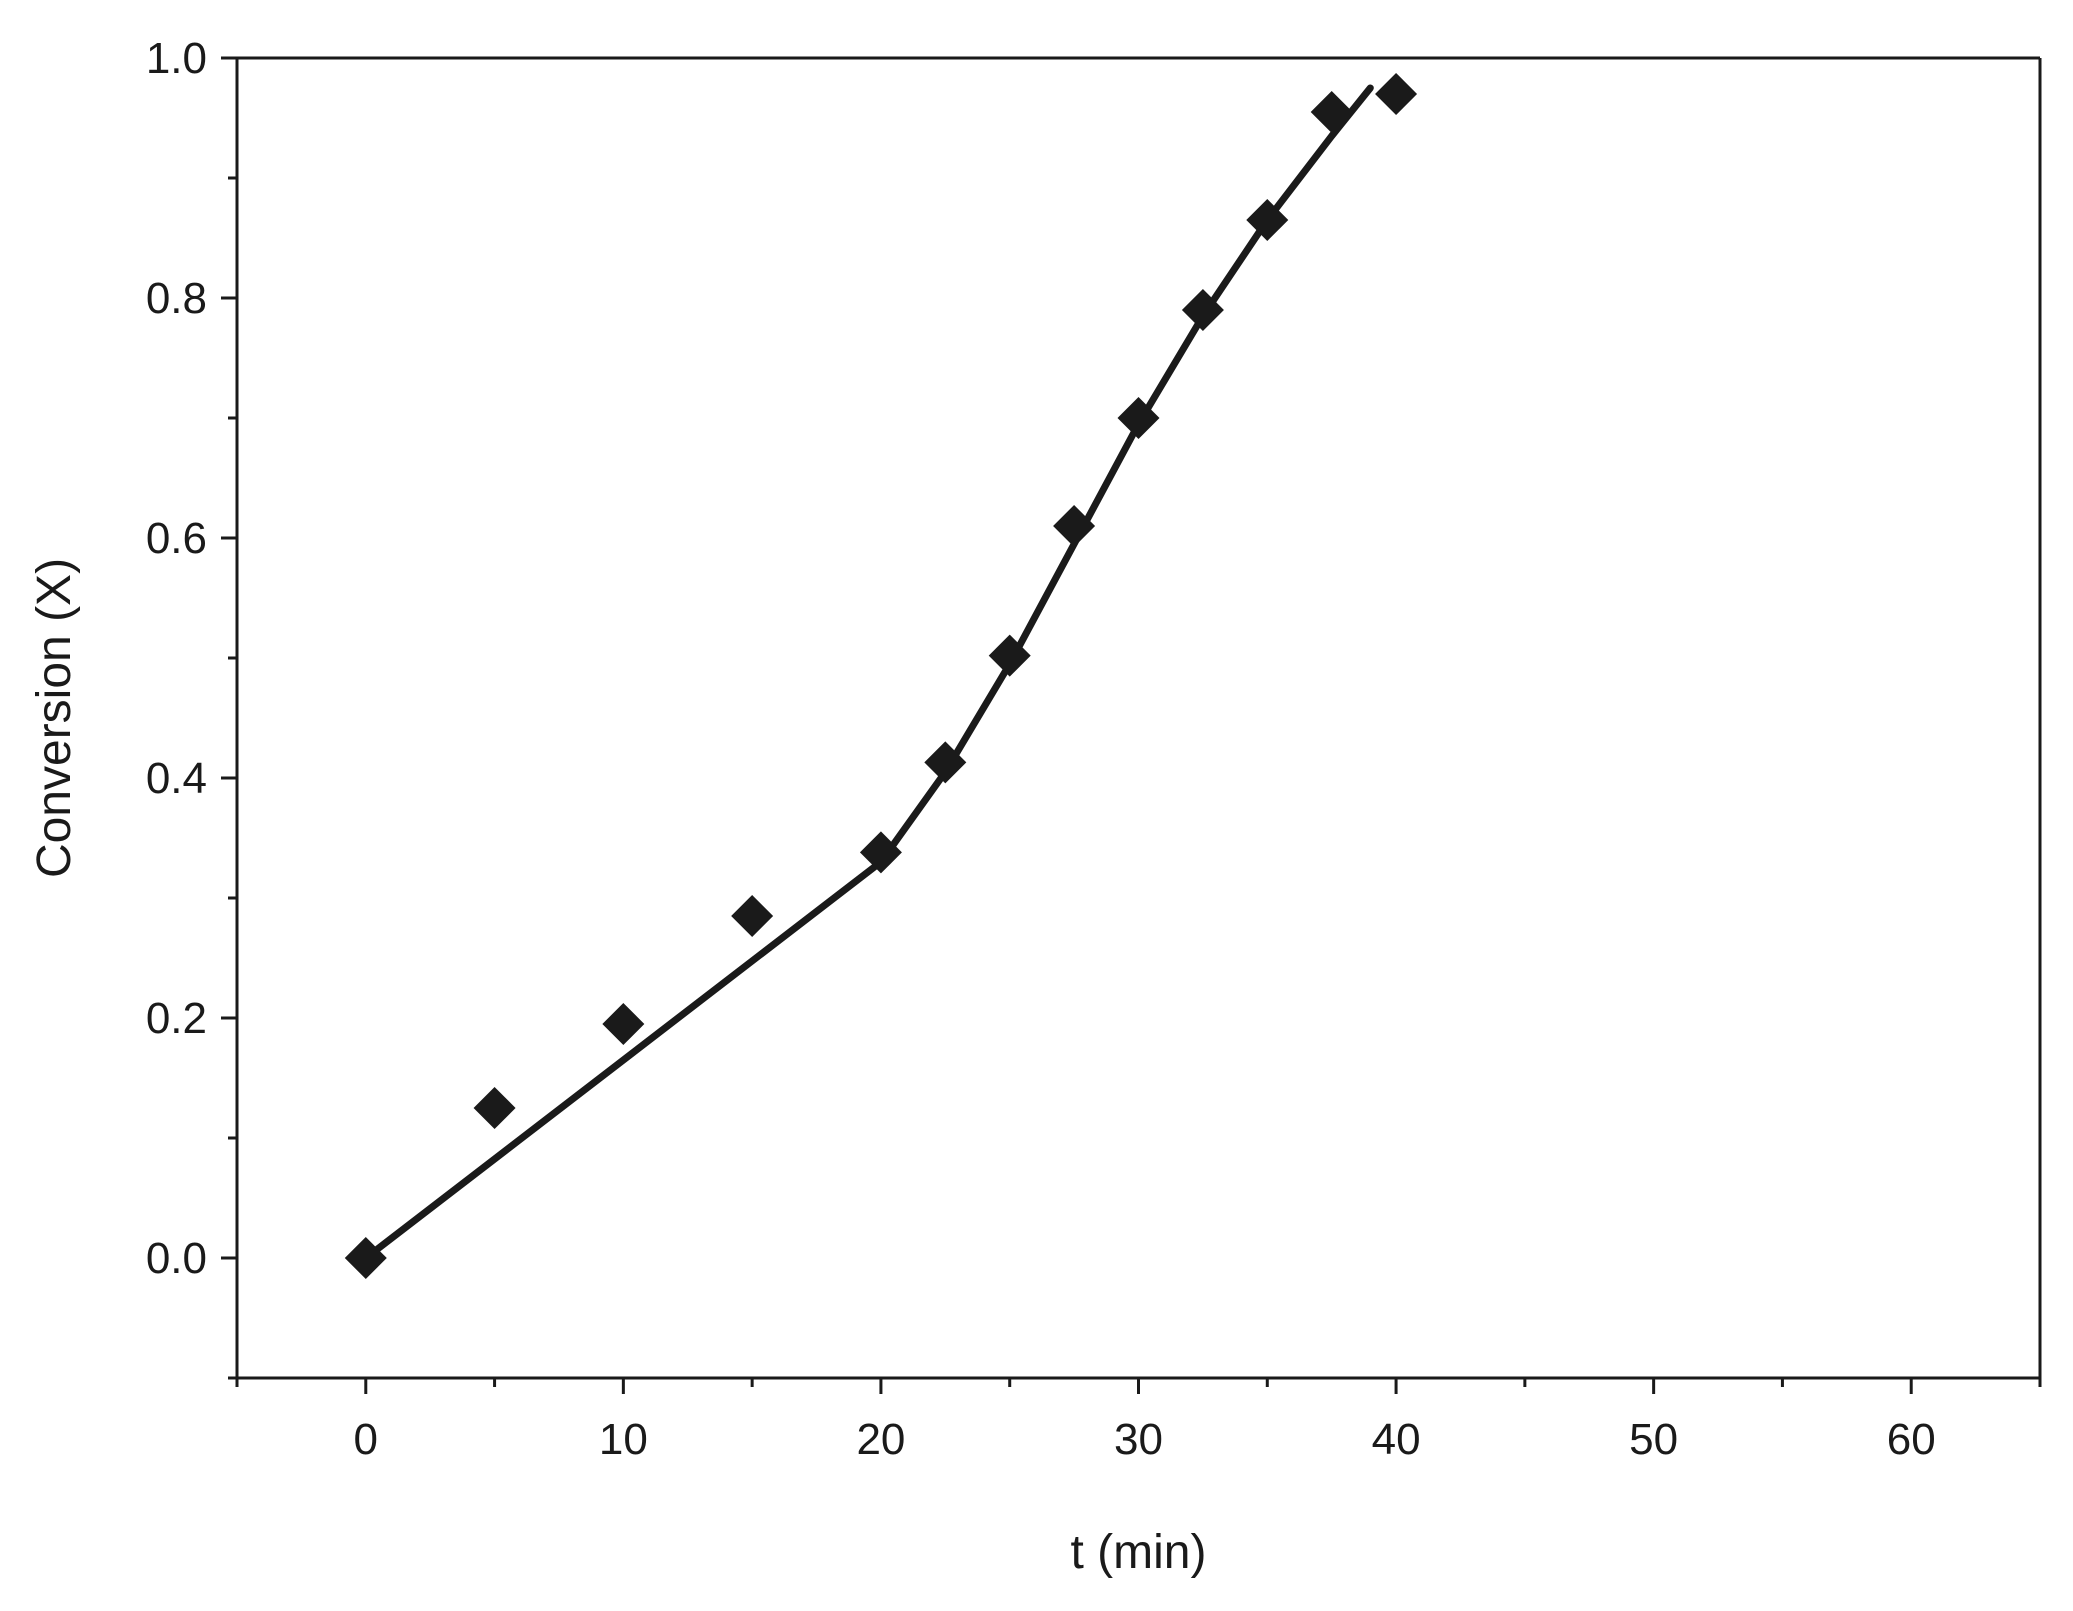 The width and height of the screenshot is (2073, 1611). What do you see at coordinates (176, 58) in the screenshot?
I see `y-tick-label: 1.0` at bounding box center [176, 58].